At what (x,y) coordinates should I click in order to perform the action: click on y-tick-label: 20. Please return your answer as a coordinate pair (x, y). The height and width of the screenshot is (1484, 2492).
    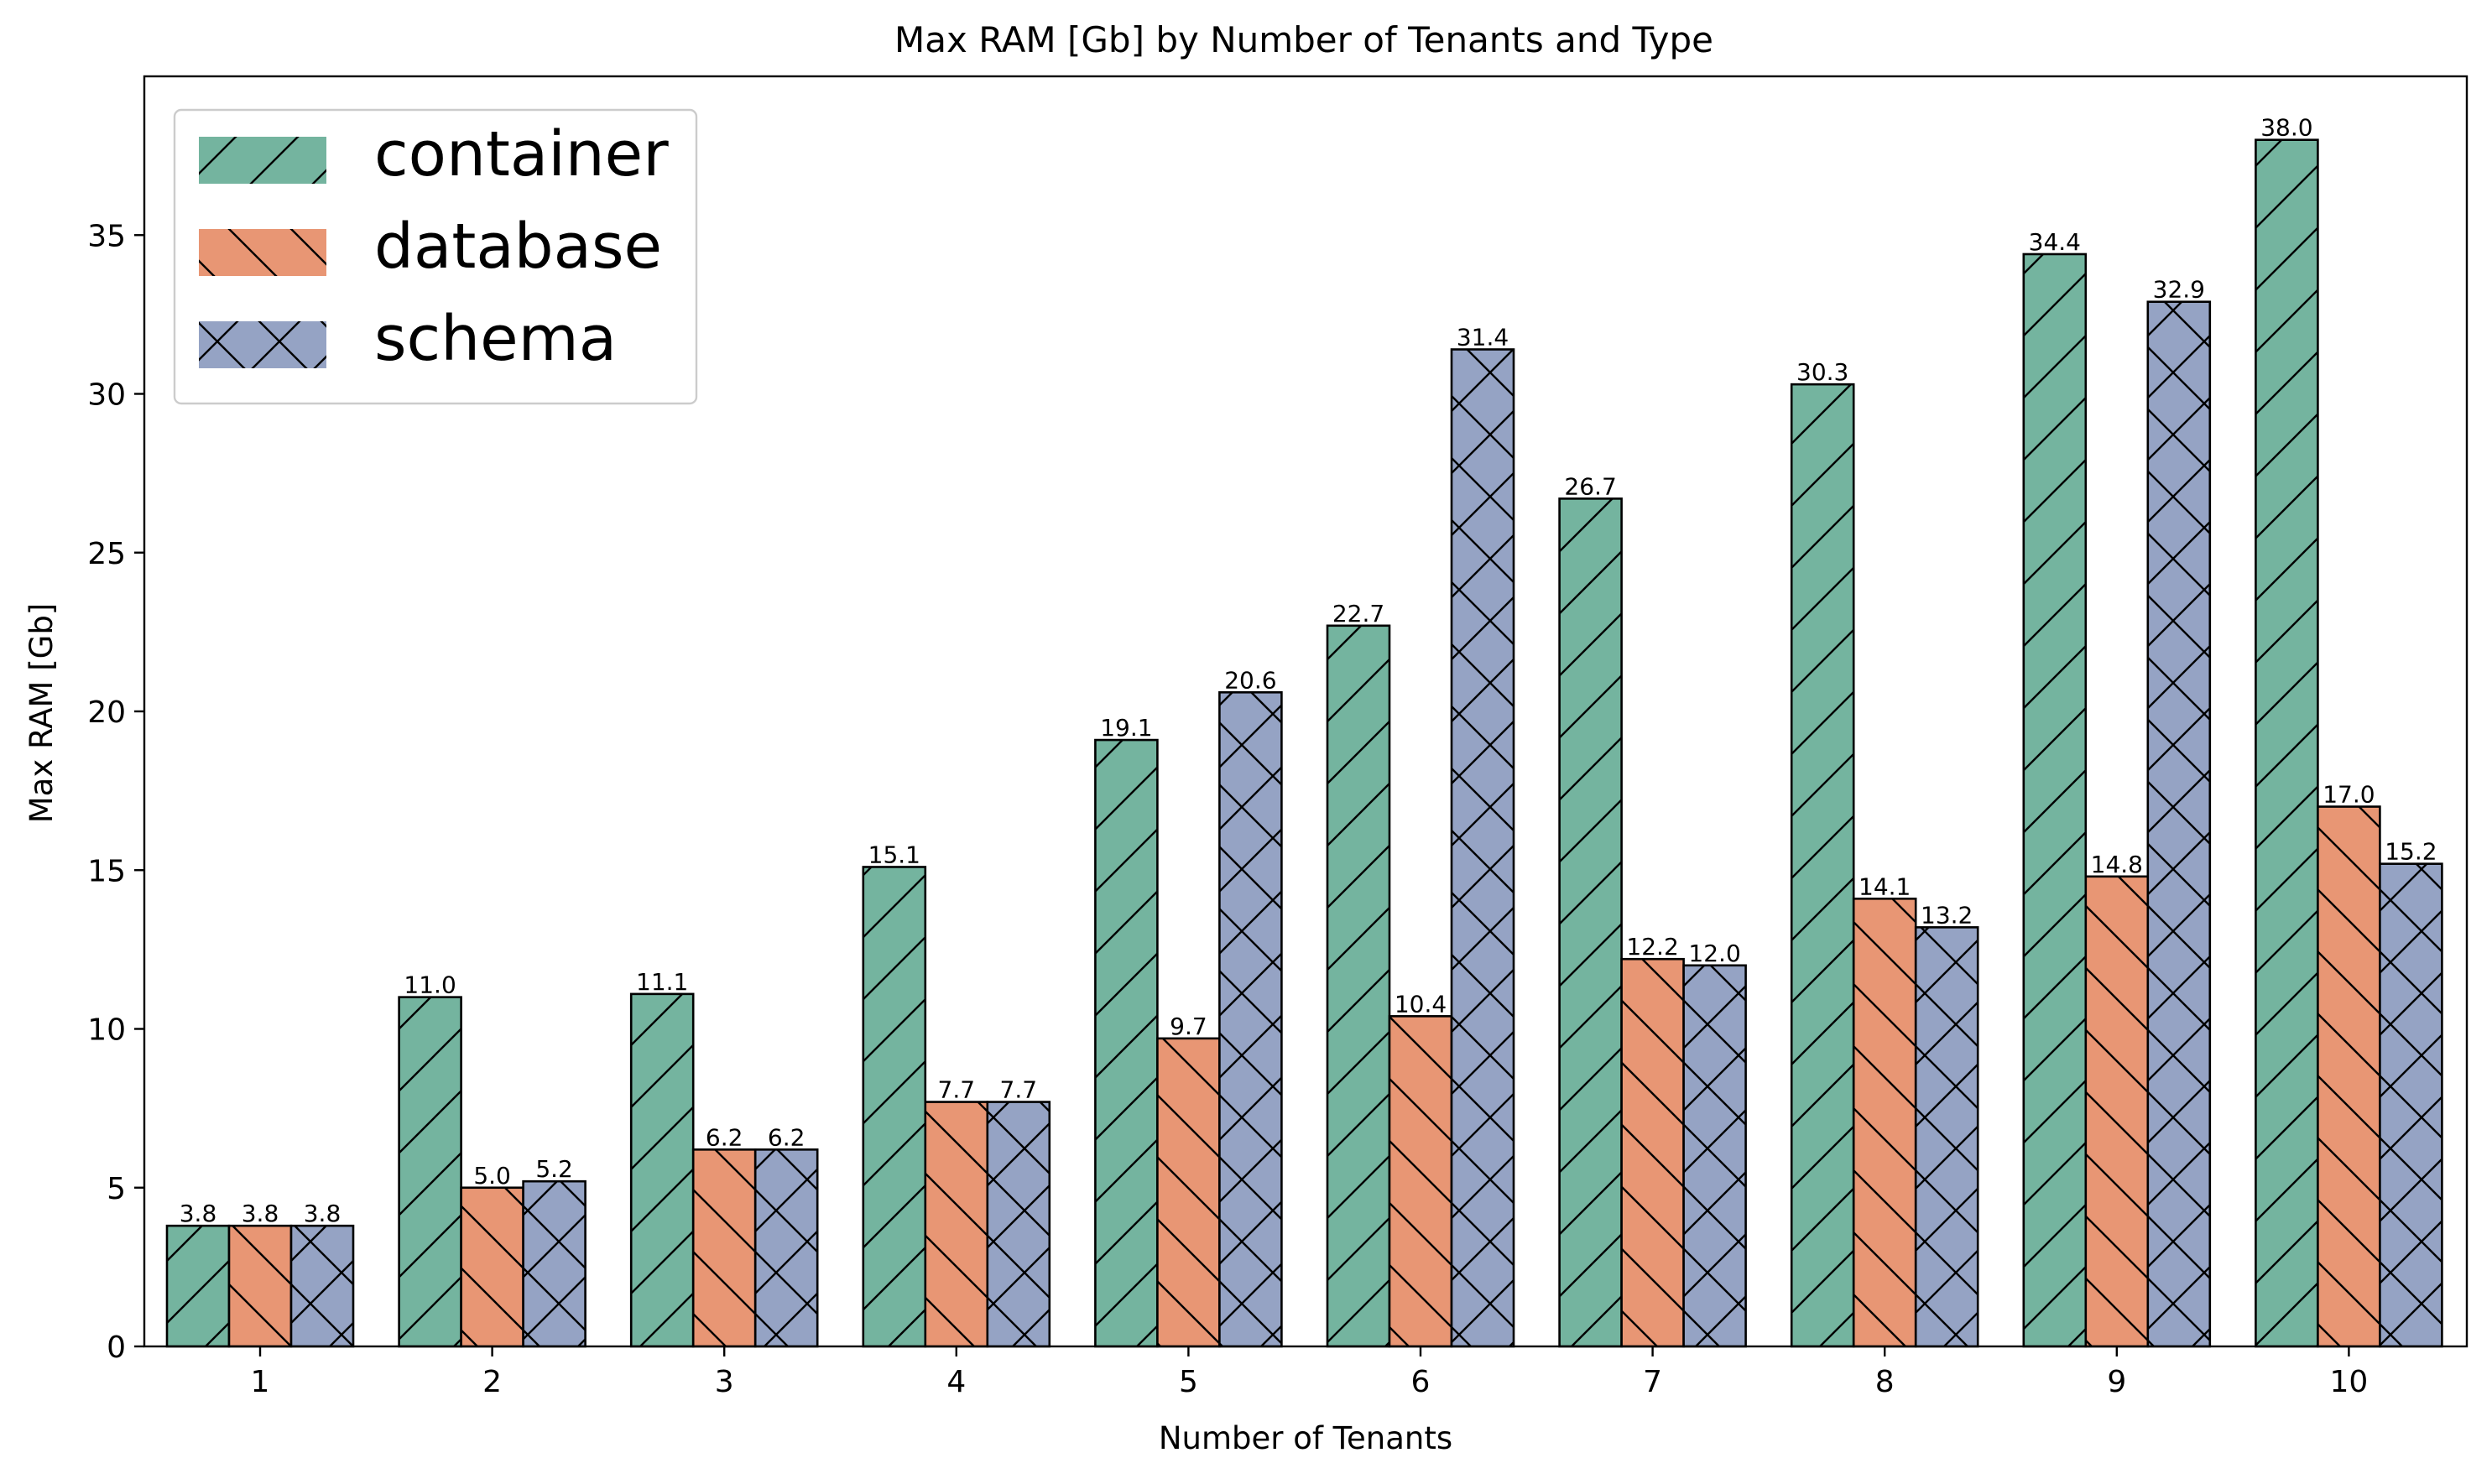
    Looking at the image, I should click on (106, 712).